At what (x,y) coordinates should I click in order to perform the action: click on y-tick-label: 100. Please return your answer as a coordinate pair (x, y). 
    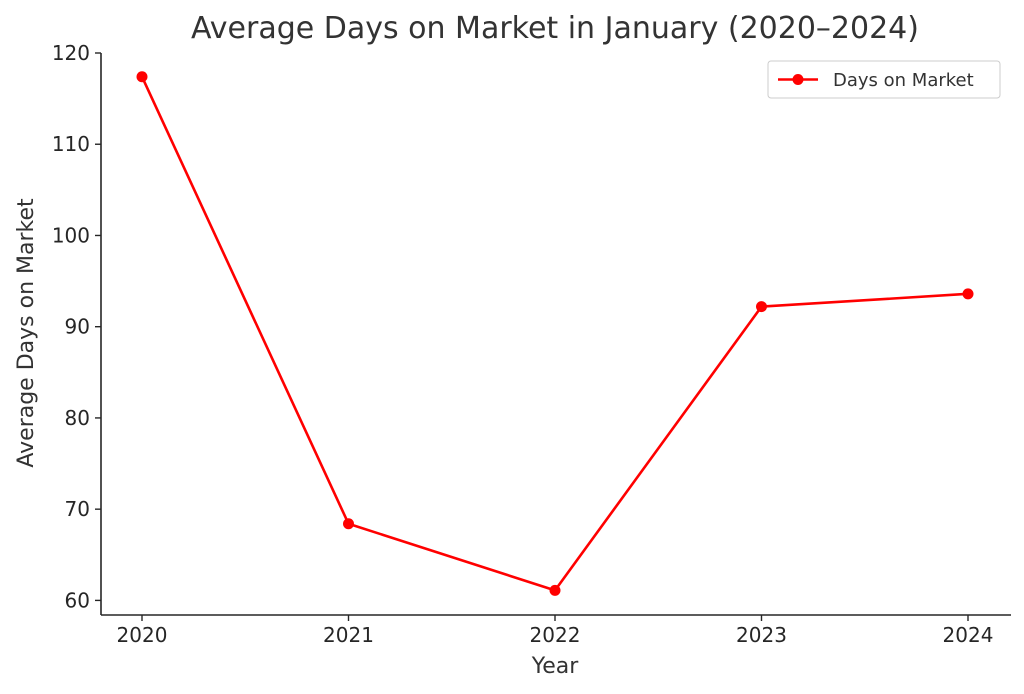
    Looking at the image, I should click on (71, 235).